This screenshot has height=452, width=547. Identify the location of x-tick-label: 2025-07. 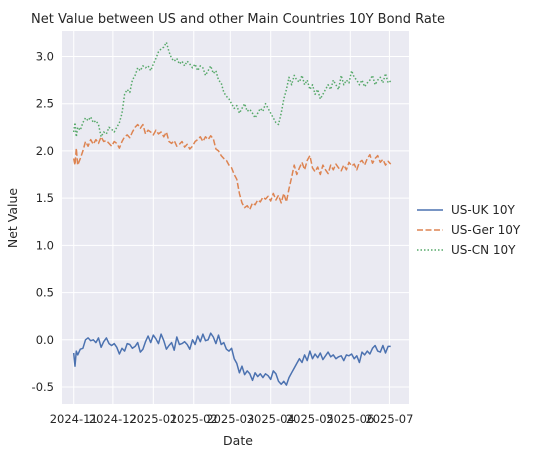
(389, 419).